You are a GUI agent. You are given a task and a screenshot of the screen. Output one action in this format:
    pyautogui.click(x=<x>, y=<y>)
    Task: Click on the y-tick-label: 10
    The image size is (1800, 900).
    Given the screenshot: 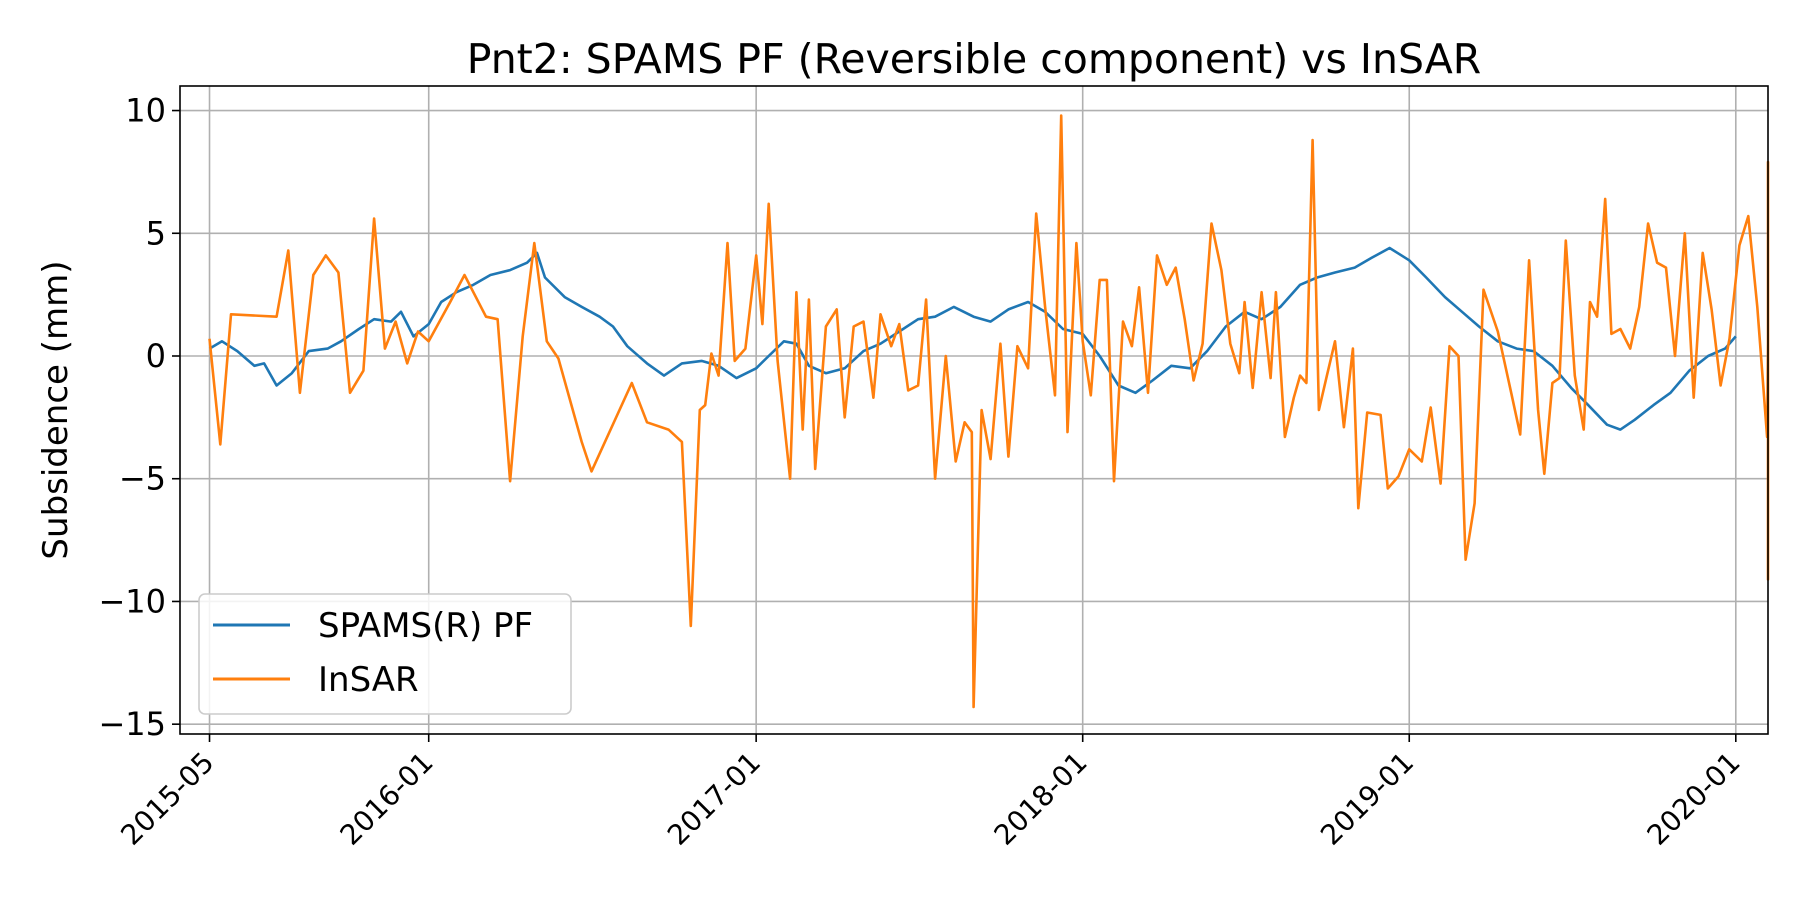 What is the action you would take?
    pyautogui.click(x=145, y=111)
    